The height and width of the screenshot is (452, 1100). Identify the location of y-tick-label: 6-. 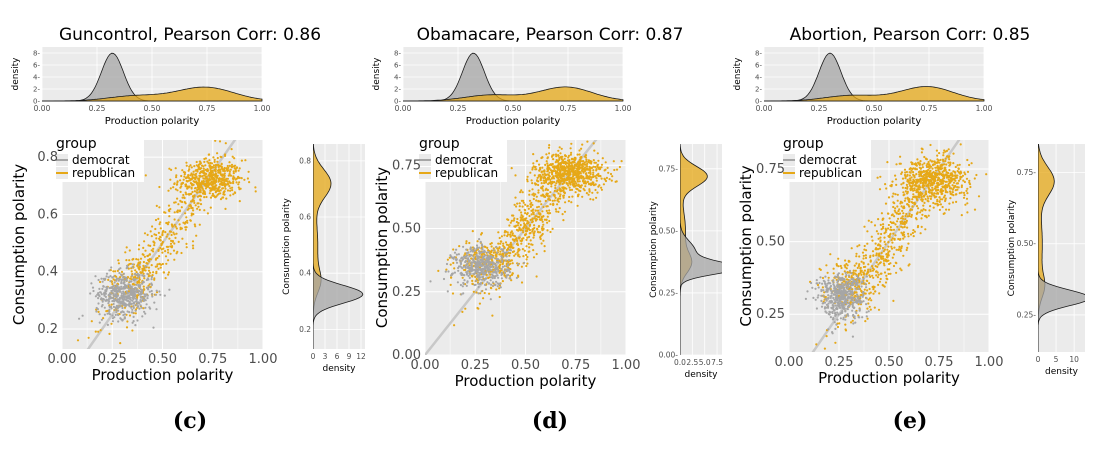
(397, 66).